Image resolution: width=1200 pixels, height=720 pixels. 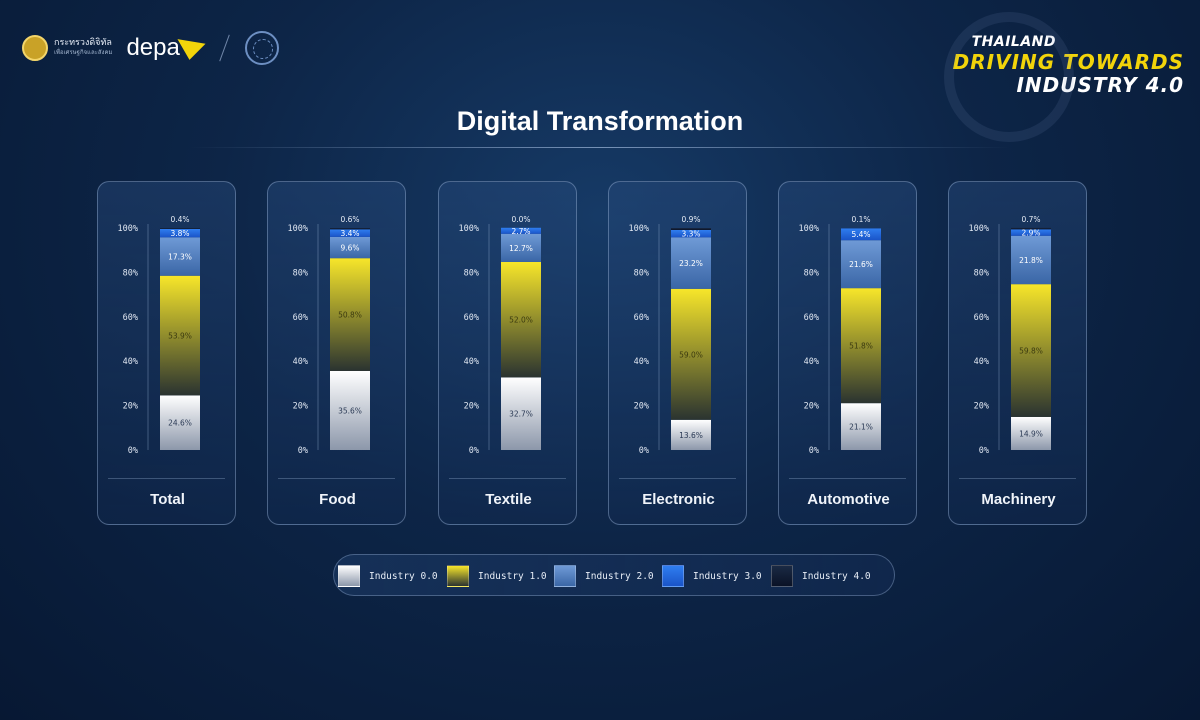 I want to click on data-label: 14.9%, so click(x=1031, y=433).